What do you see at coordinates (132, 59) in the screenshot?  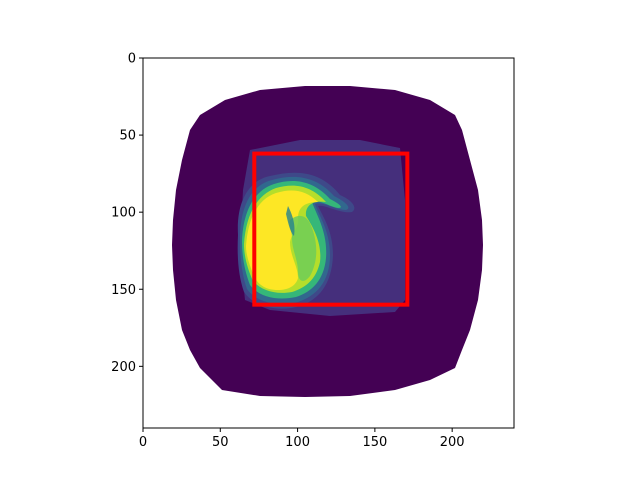 I see `y-tick-label: 0` at bounding box center [132, 59].